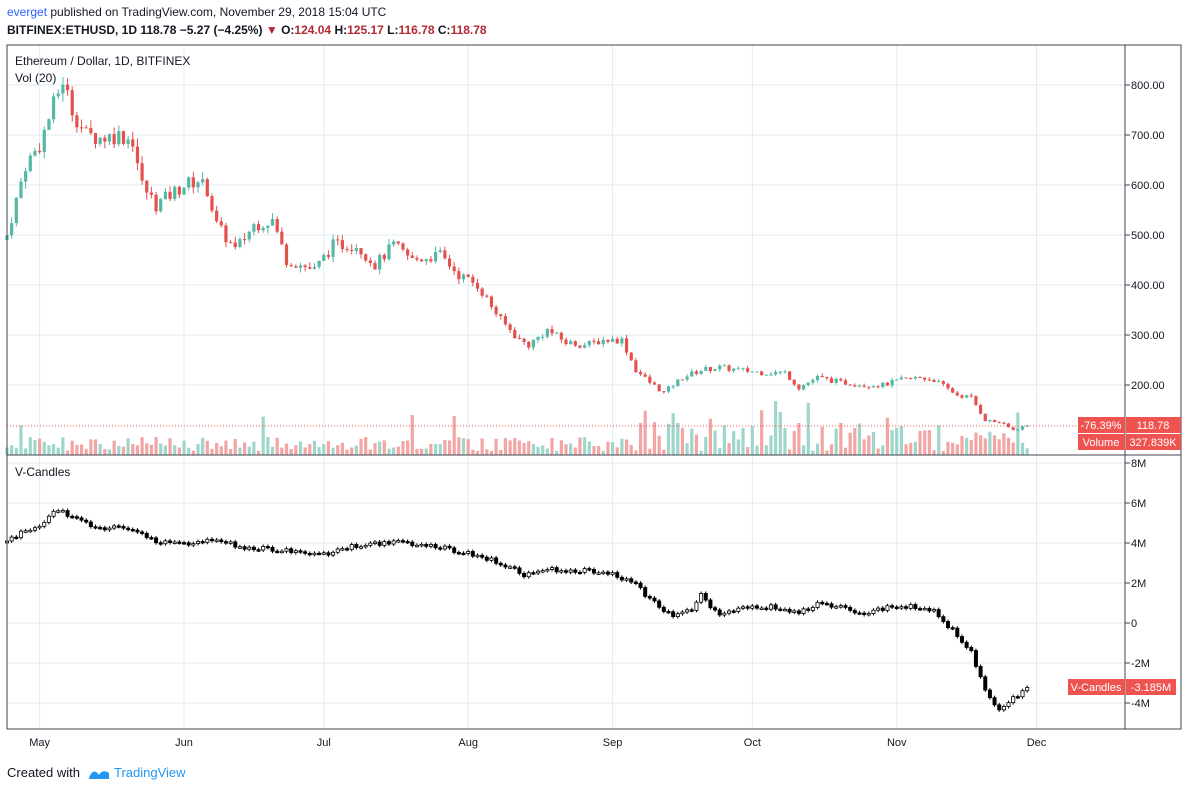 The width and height of the screenshot is (1188, 790). What do you see at coordinates (538, 743) in the screenshot?
I see `time-axis: May Jun Jul Aug Sep Oct Nov Dec` at bounding box center [538, 743].